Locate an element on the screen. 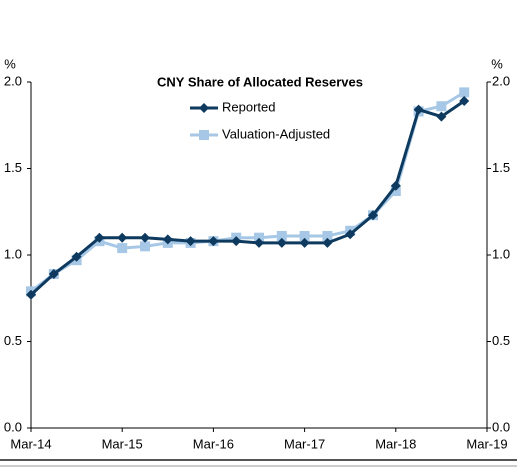 The height and width of the screenshot is (470, 517). chart-title: CNY Share of Allocated Reserves is located at coordinates (260, 81).